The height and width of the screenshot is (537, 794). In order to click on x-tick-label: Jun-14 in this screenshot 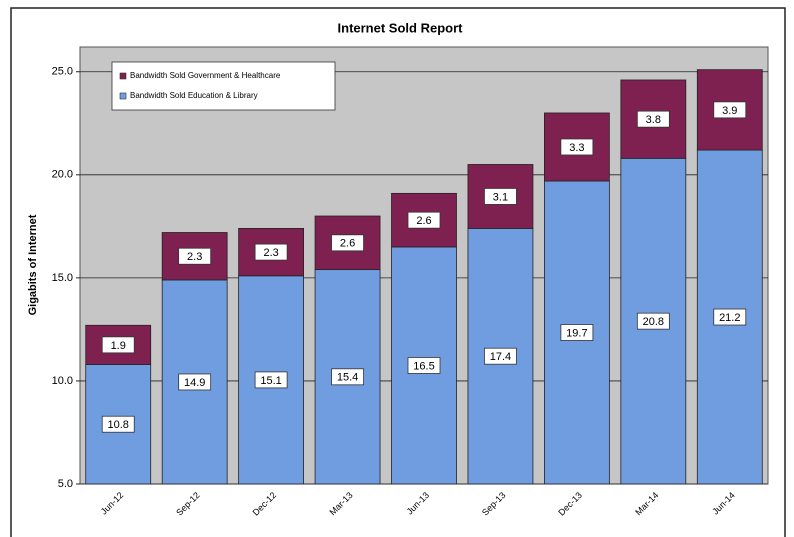, I will do `click(723, 503)`.